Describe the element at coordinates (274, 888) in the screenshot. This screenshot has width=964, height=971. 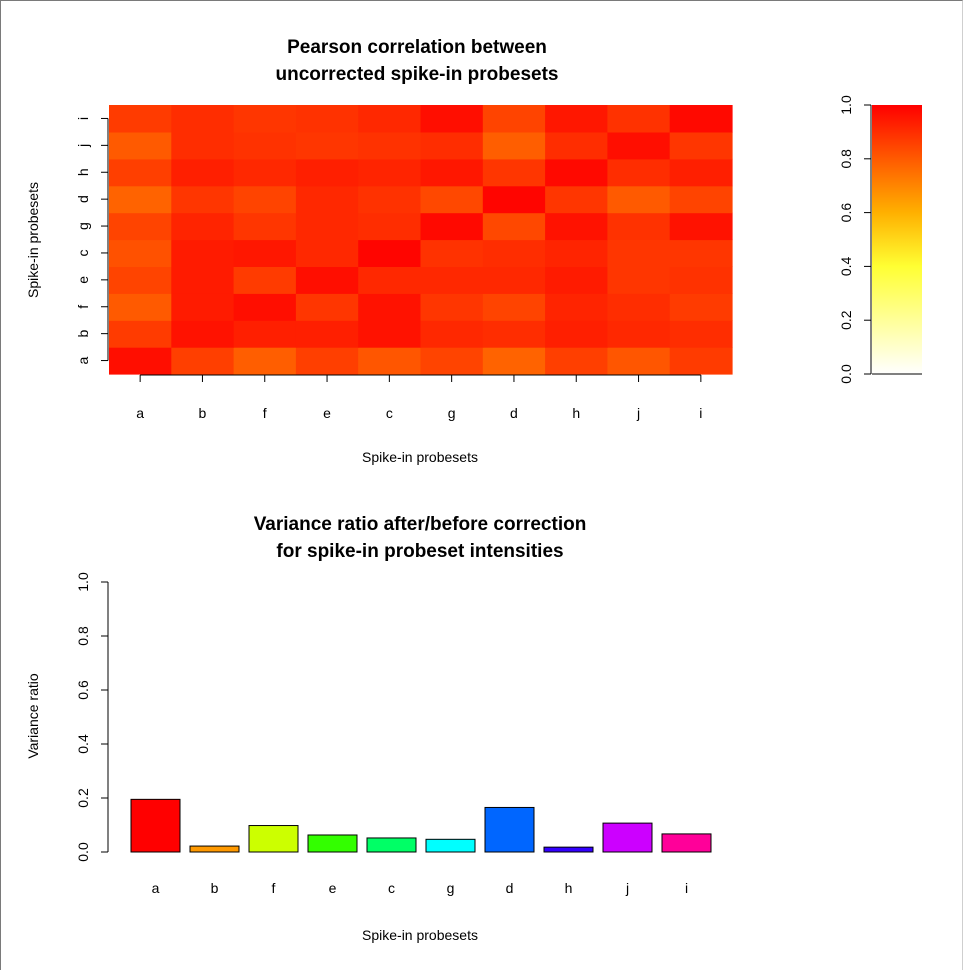
I see `bar-x-tick-label: f` at that location.